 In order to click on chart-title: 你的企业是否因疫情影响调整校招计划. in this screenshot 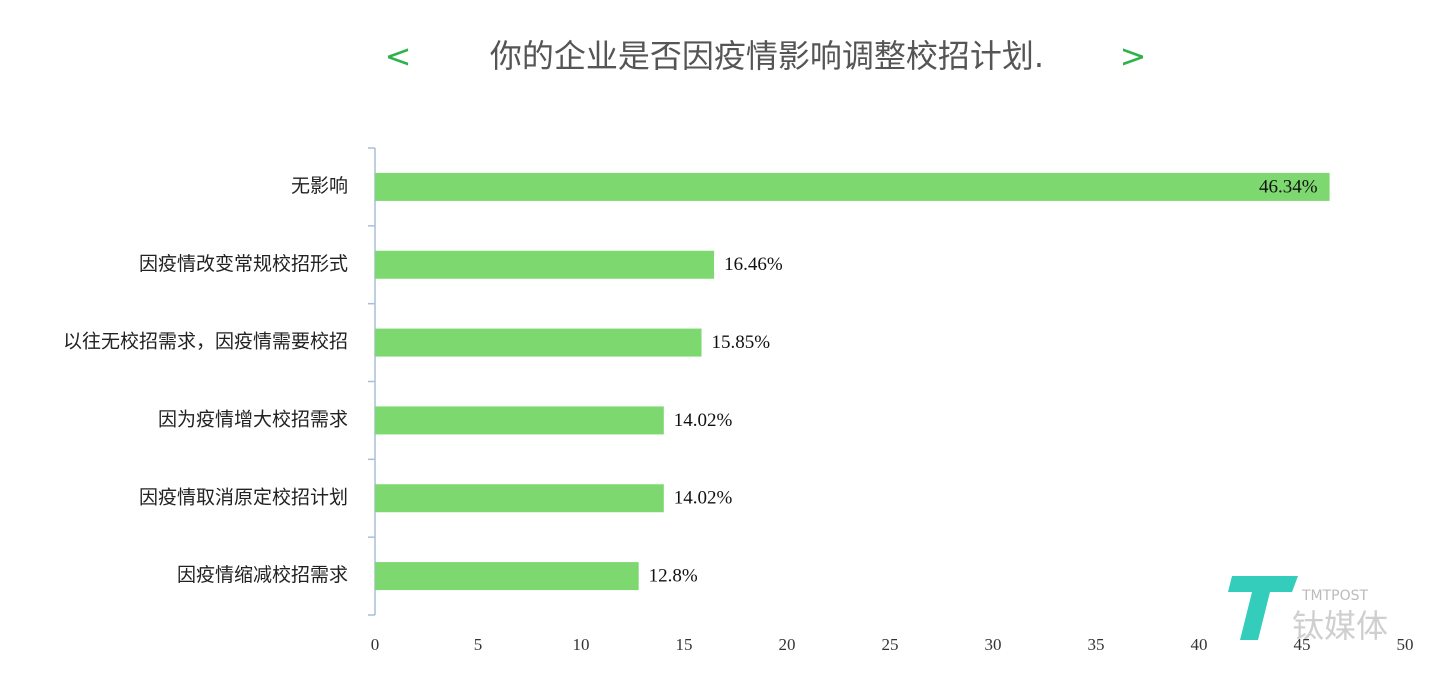, I will do `click(767, 56)`.